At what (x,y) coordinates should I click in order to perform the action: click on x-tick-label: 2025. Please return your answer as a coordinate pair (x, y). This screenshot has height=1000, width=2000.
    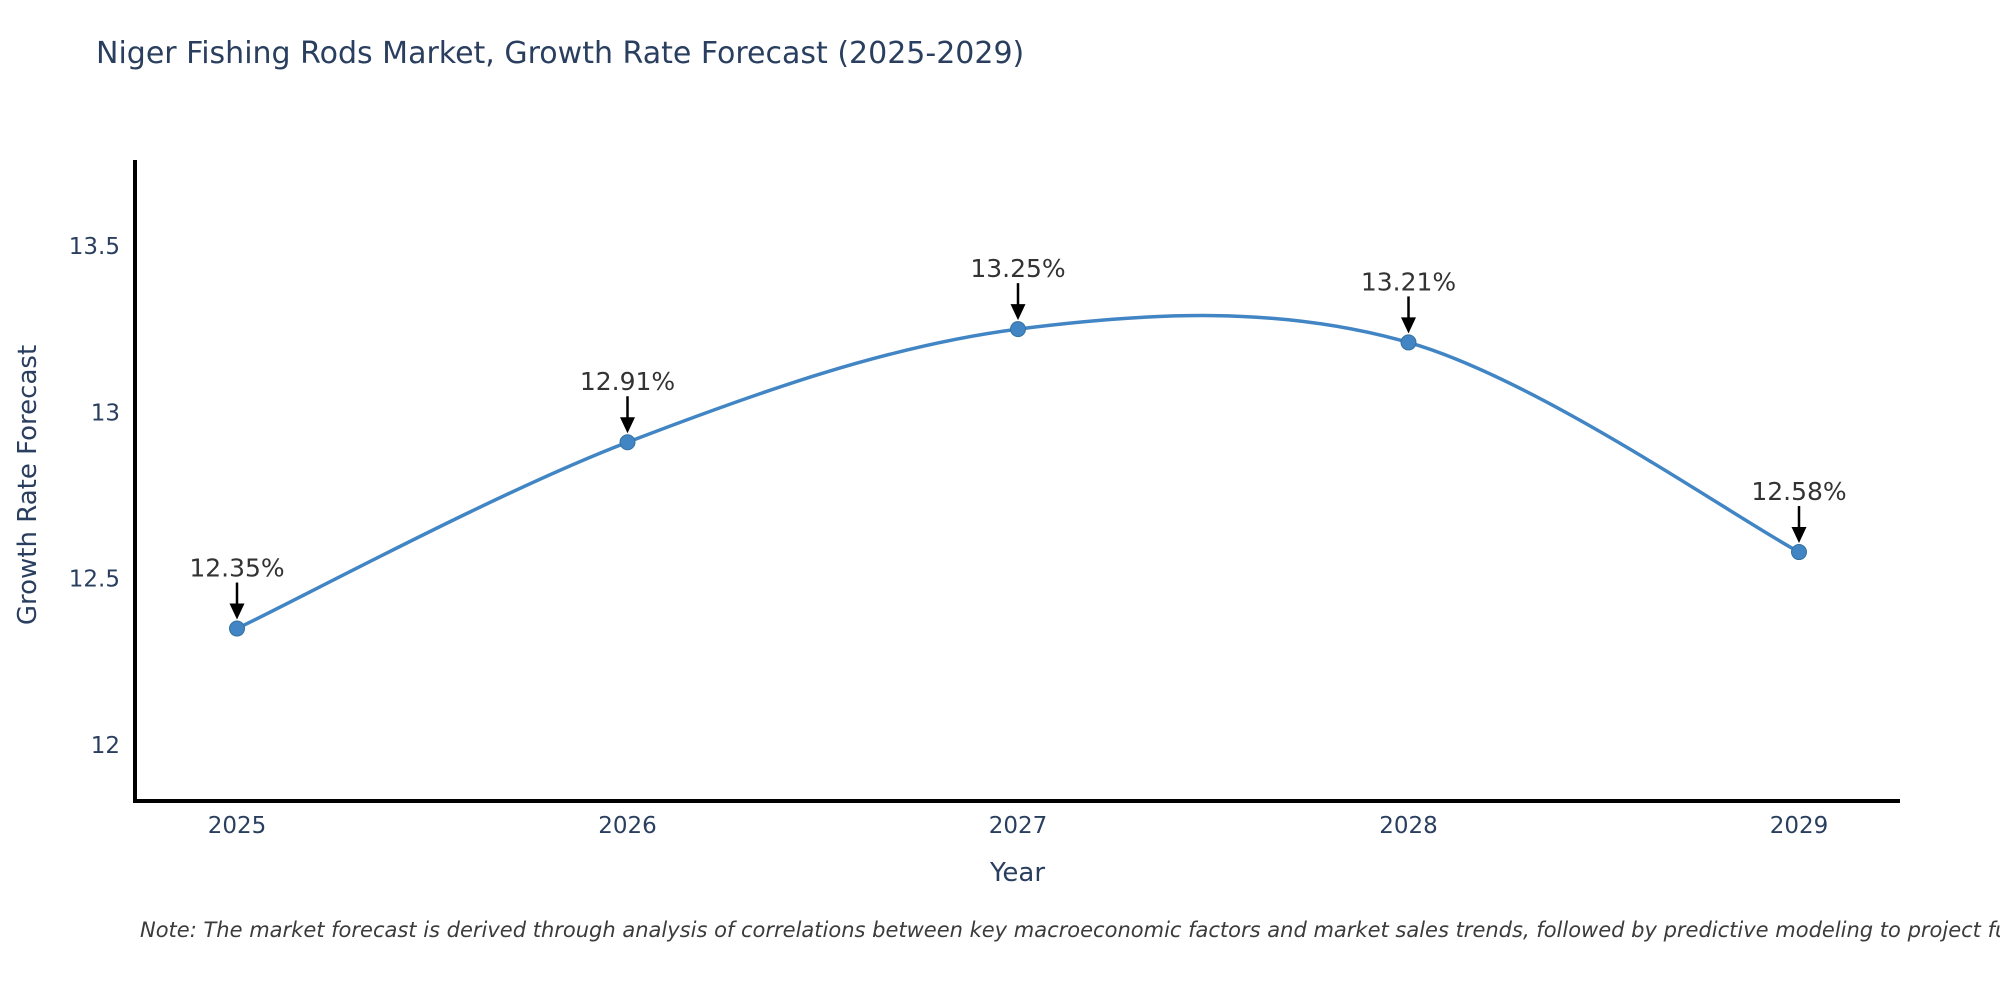
    Looking at the image, I should click on (237, 826).